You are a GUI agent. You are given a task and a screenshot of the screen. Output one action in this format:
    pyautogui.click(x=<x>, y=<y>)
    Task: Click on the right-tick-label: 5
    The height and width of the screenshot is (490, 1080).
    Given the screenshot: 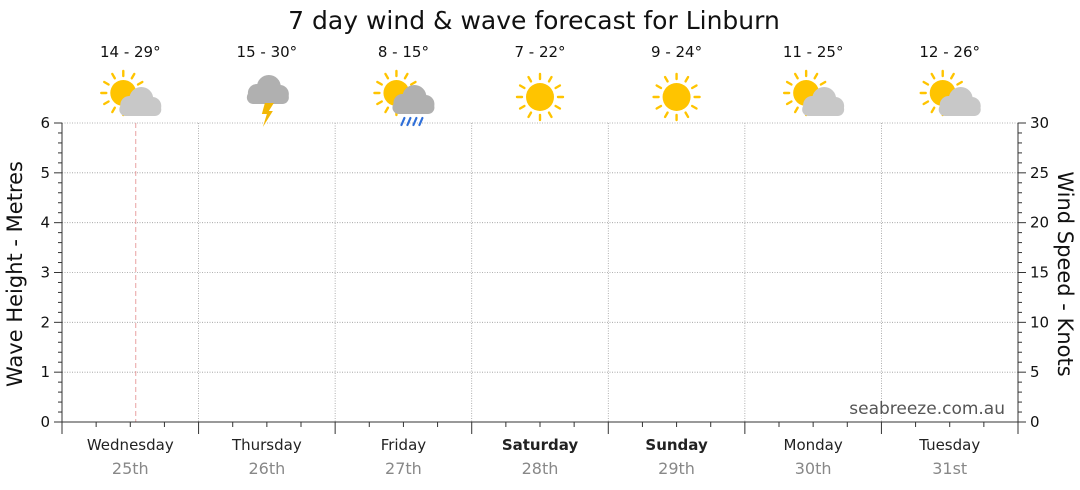 What is the action you would take?
    pyautogui.click(x=1035, y=372)
    